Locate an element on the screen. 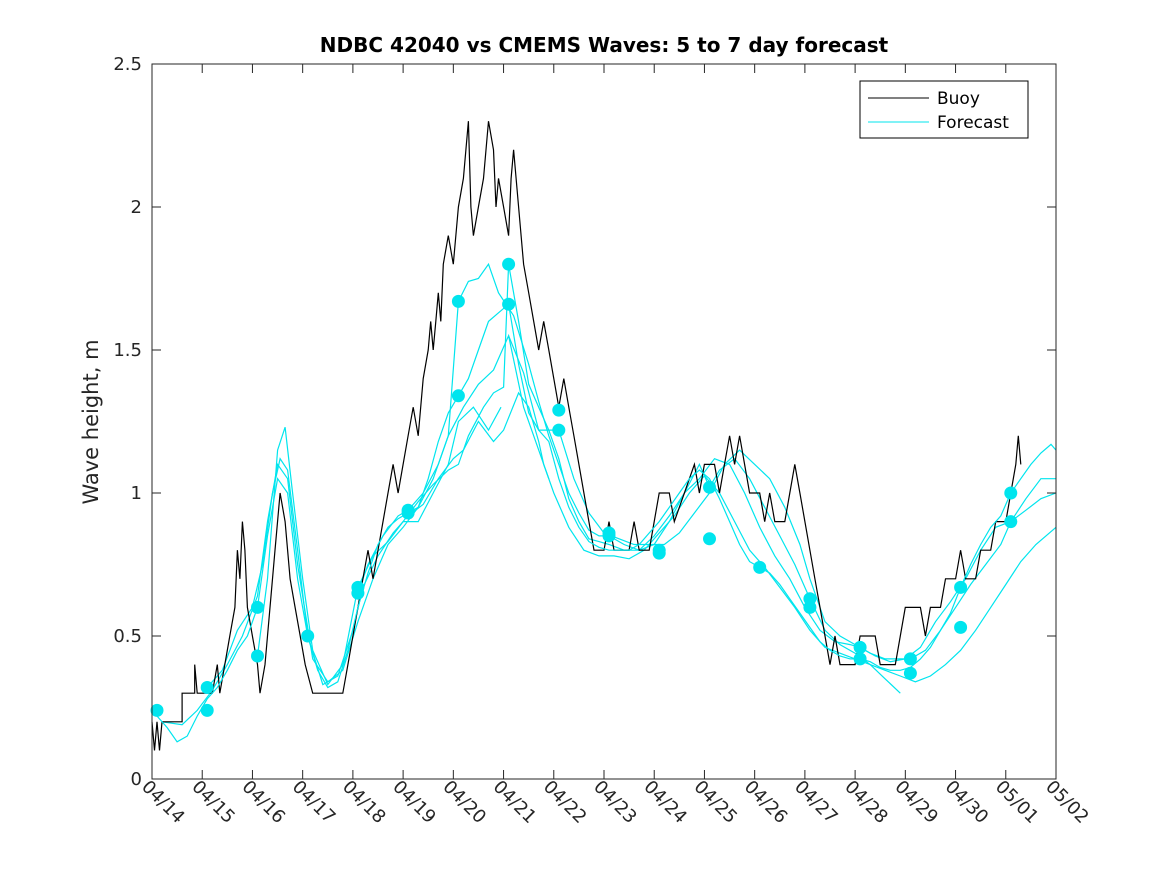  y-tick-label: 2 is located at coordinates (136, 207).